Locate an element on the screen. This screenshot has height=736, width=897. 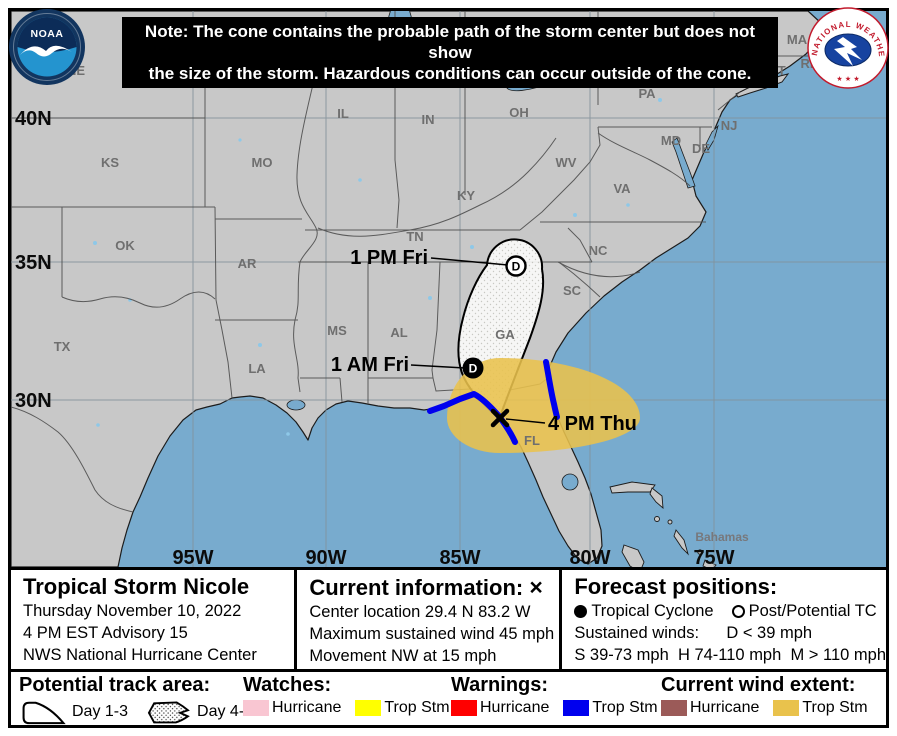
lat-label: 40N is located at coordinates (33, 119).